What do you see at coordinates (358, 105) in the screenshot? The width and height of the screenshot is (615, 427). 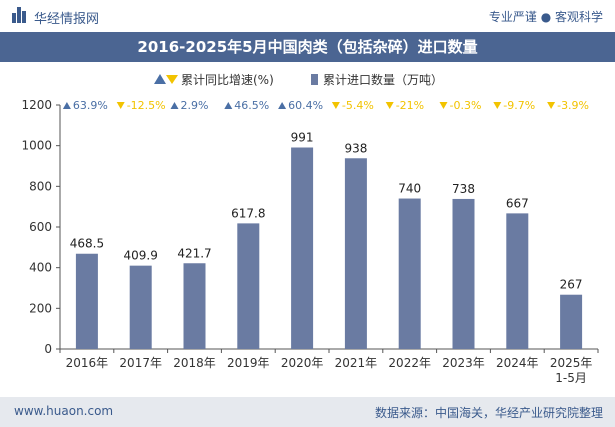 I see `growth-label: -5.4%` at bounding box center [358, 105].